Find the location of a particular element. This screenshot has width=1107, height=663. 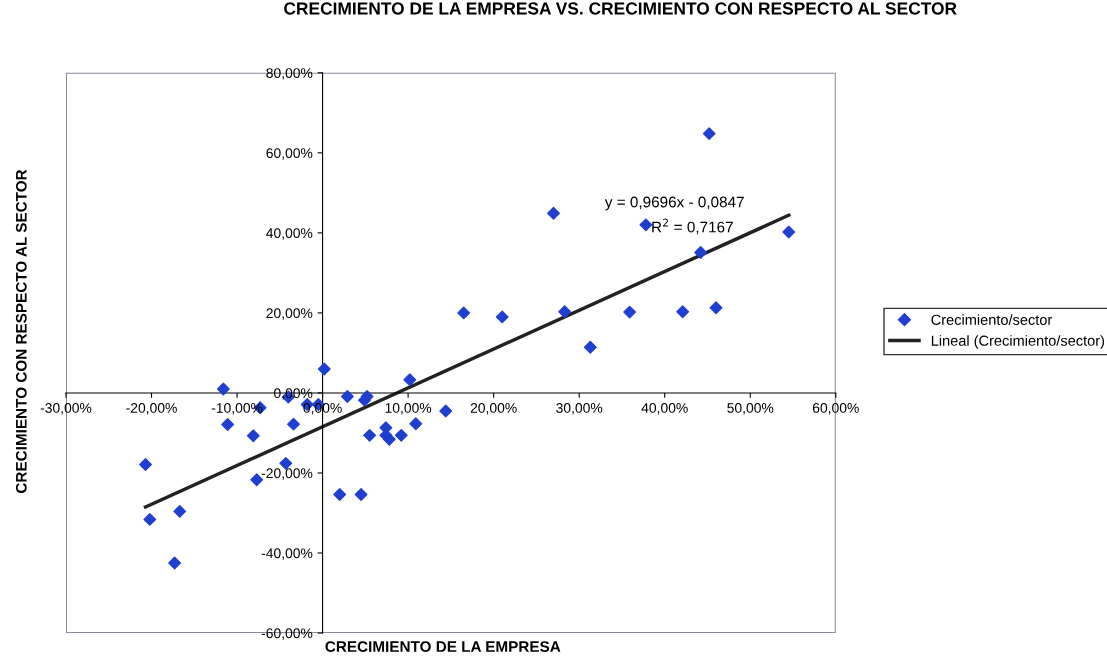

legend-label: Lineal (Crecimiento/sector) is located at coordinates (1018, 342).